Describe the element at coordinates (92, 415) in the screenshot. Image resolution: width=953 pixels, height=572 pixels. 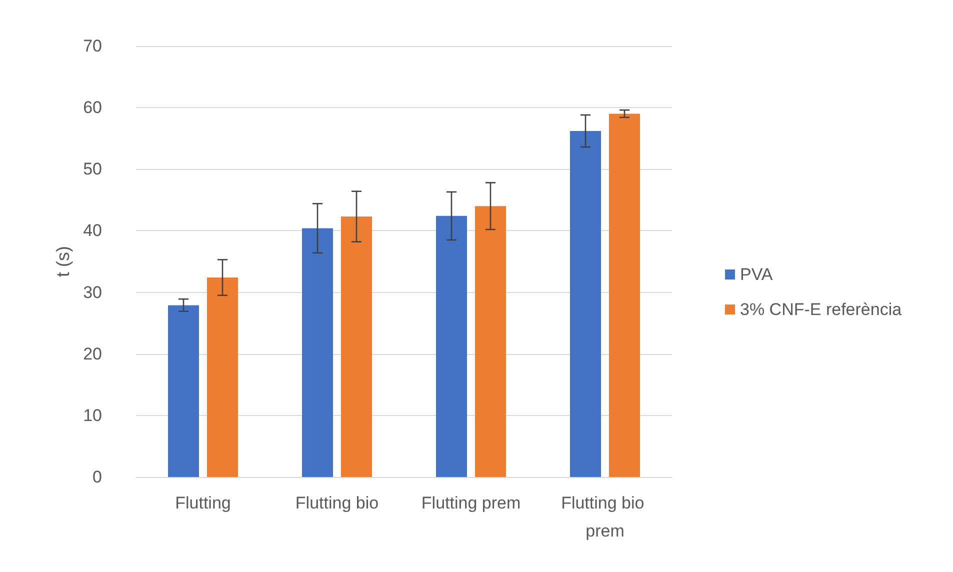
I see `y-tick-label: 10` at that location.